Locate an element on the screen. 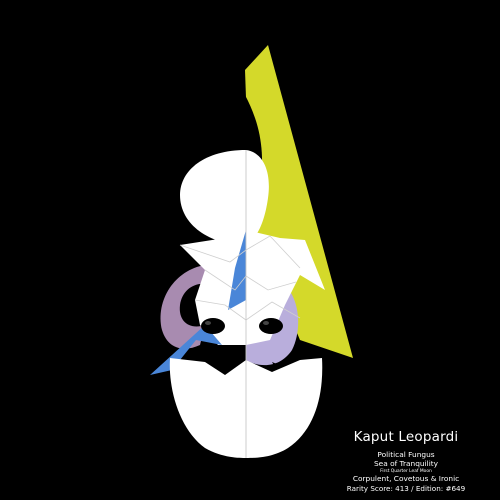 This screenshot has width=500, height=500. right-eye-shine is located at coordinates (266, 323).